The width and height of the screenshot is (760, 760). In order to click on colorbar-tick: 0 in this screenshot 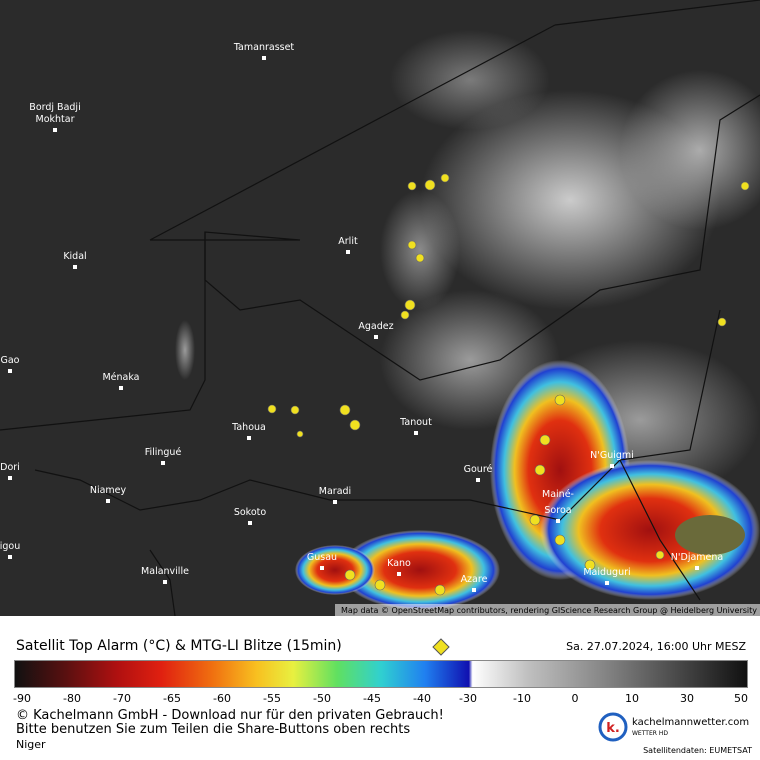, I will do `click(575, 698)`.